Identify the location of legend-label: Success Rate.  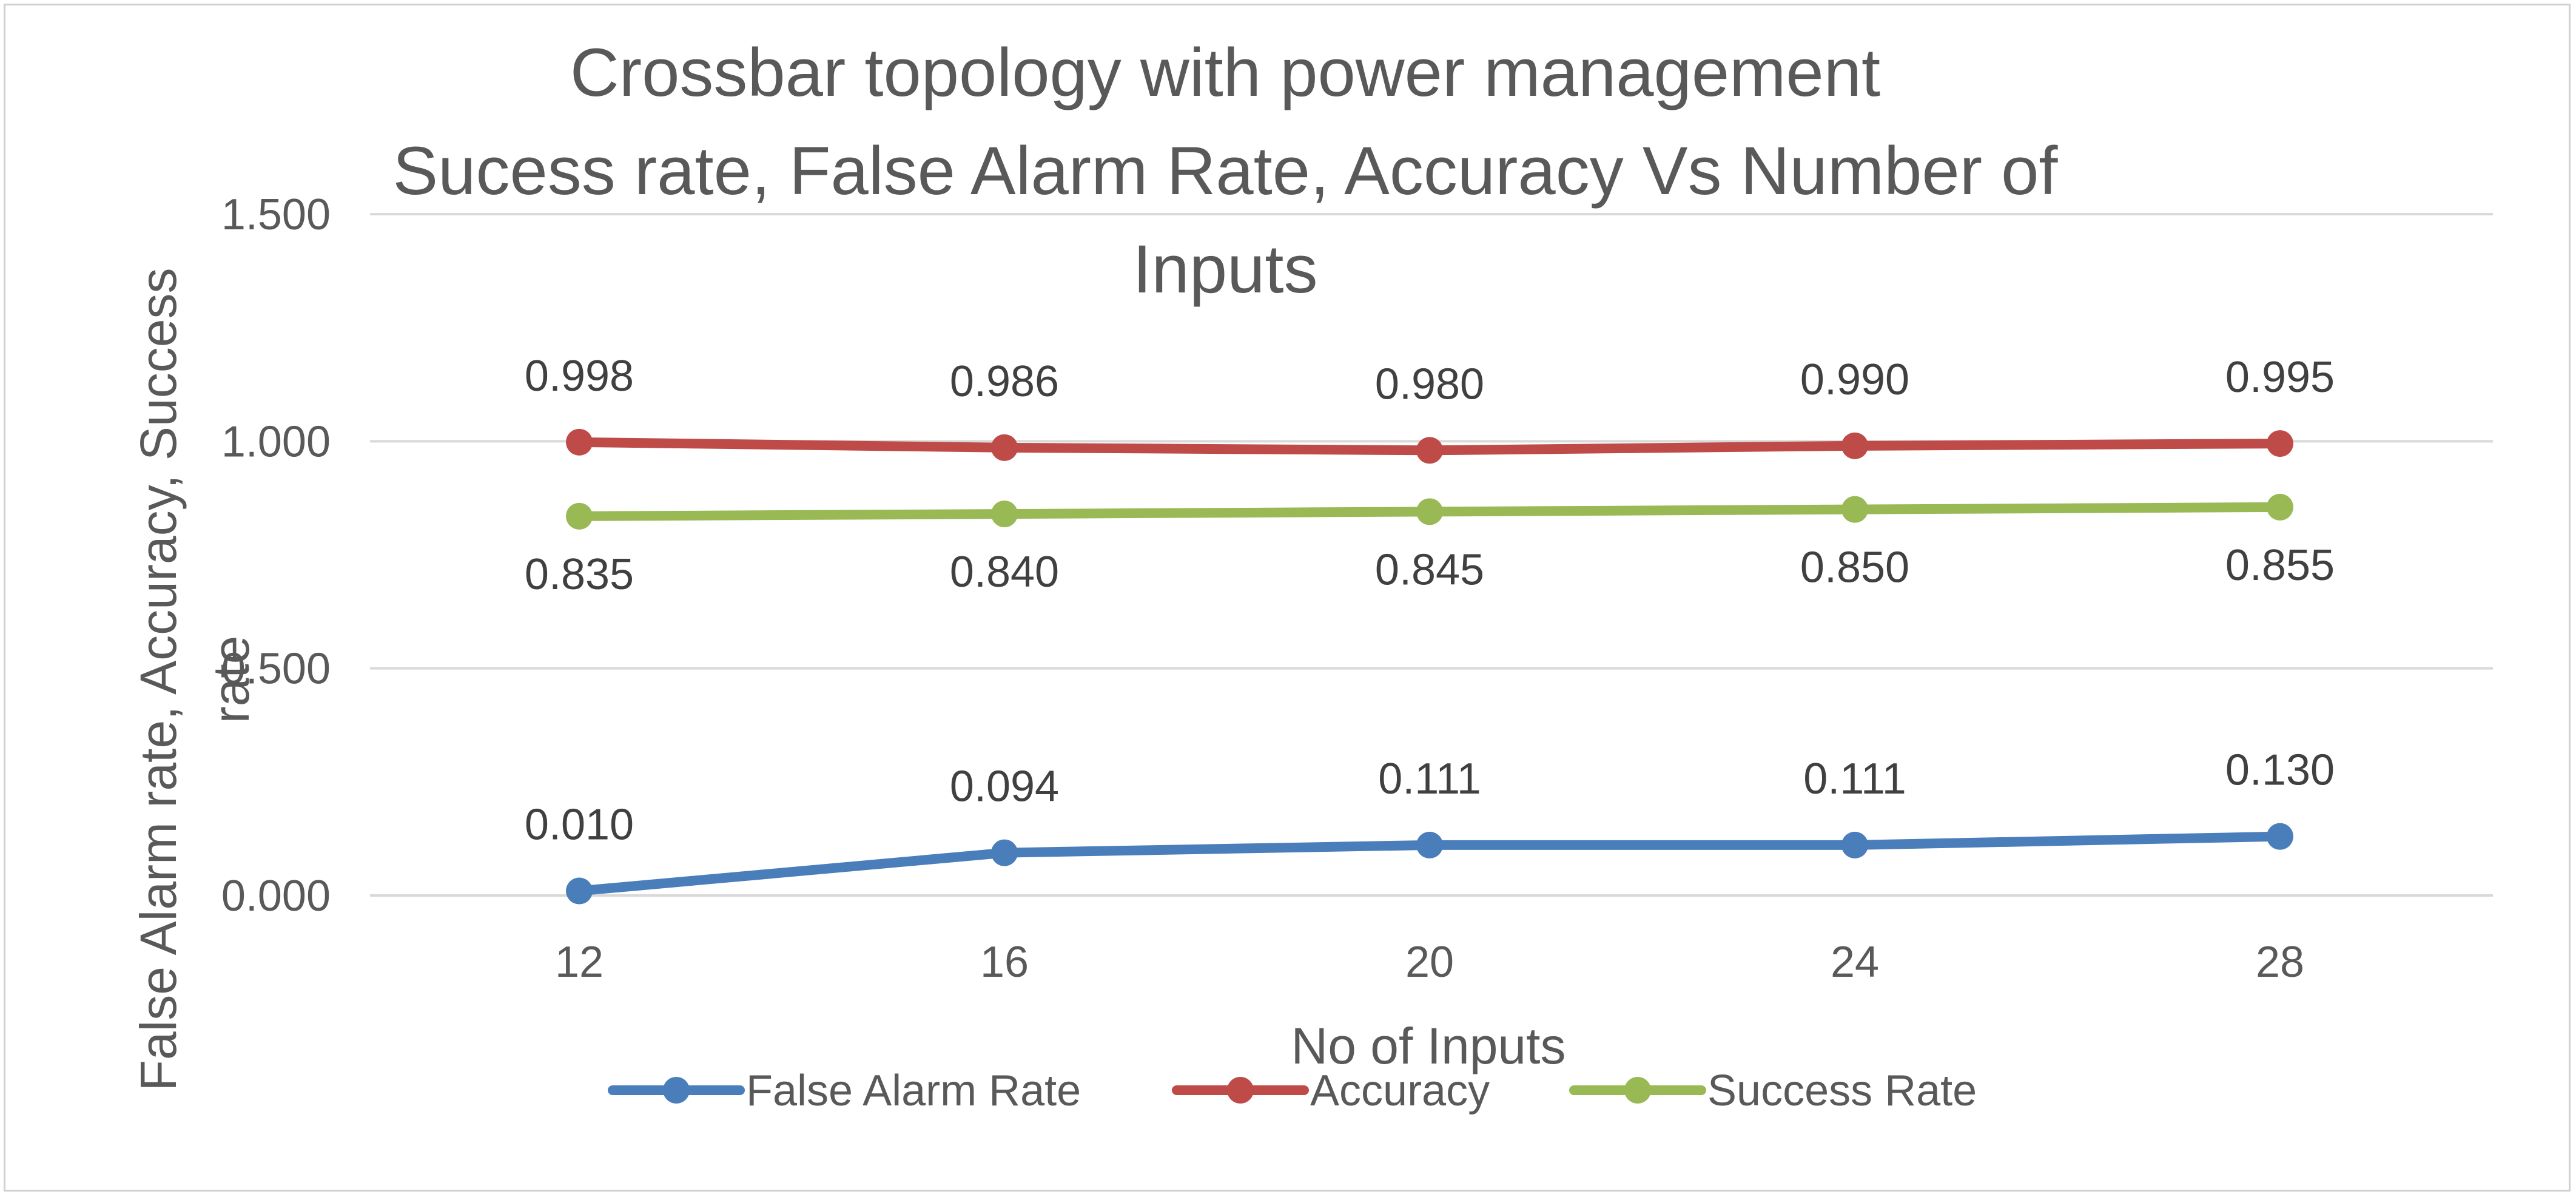
(1842, 1091).